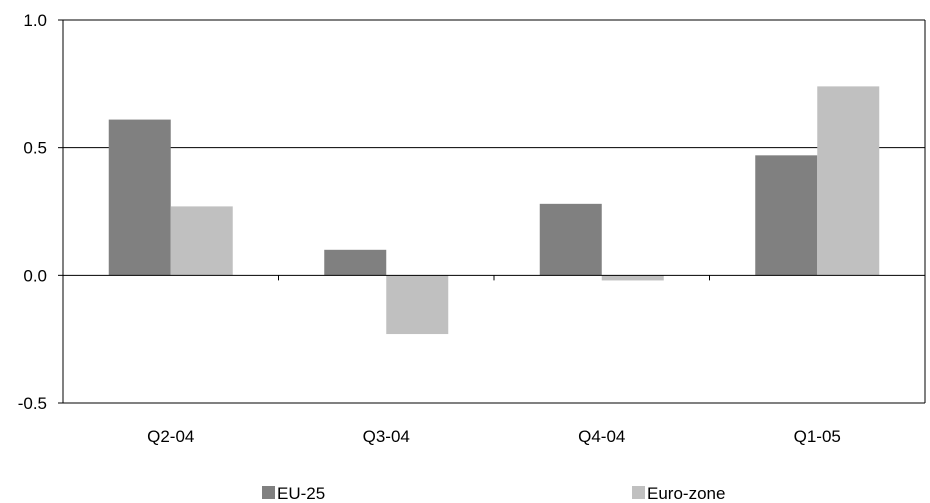 The image size is (930, 503). Describe the element at coordinates (817, 436) in the screenshot. I see `x-category-label: Q1-05` at that location.